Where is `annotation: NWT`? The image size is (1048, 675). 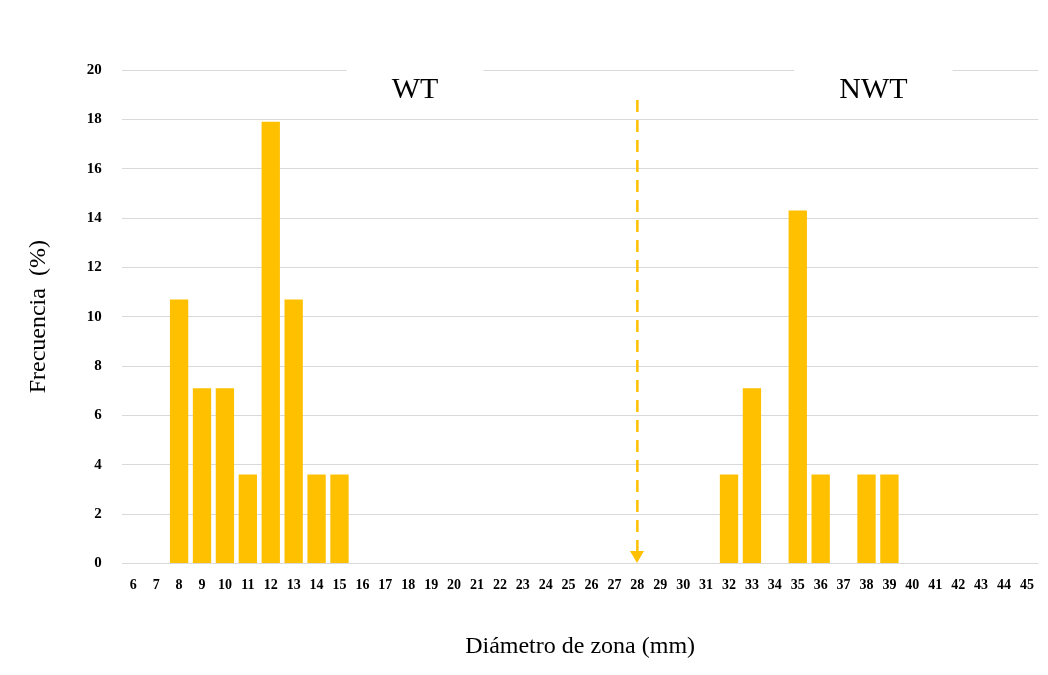
annotation: NWT is located at coordinates (873, 87).